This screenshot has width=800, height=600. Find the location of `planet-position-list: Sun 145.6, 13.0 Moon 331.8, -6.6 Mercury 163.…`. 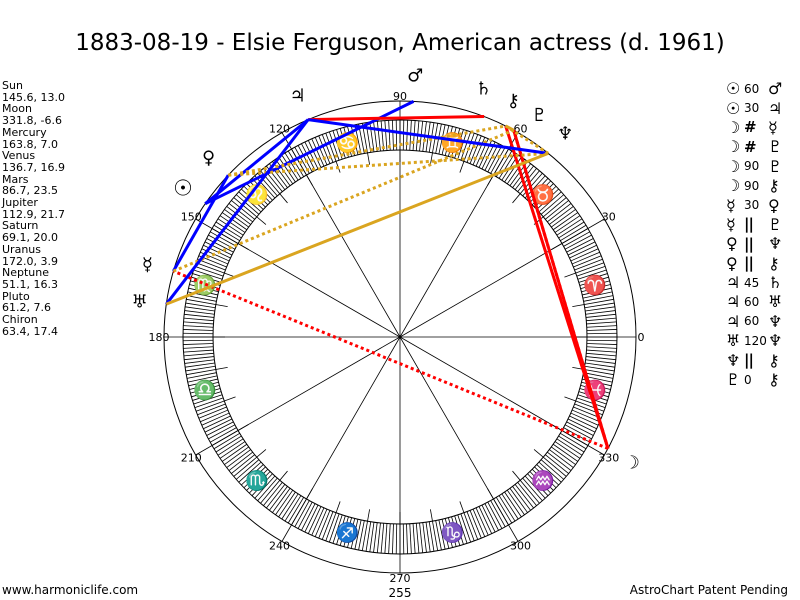

planet-position-list: Sun 145.6, 13.0 Moon 331.8, -6.6 Mercury 163.… is located at coordinates (33, 208).